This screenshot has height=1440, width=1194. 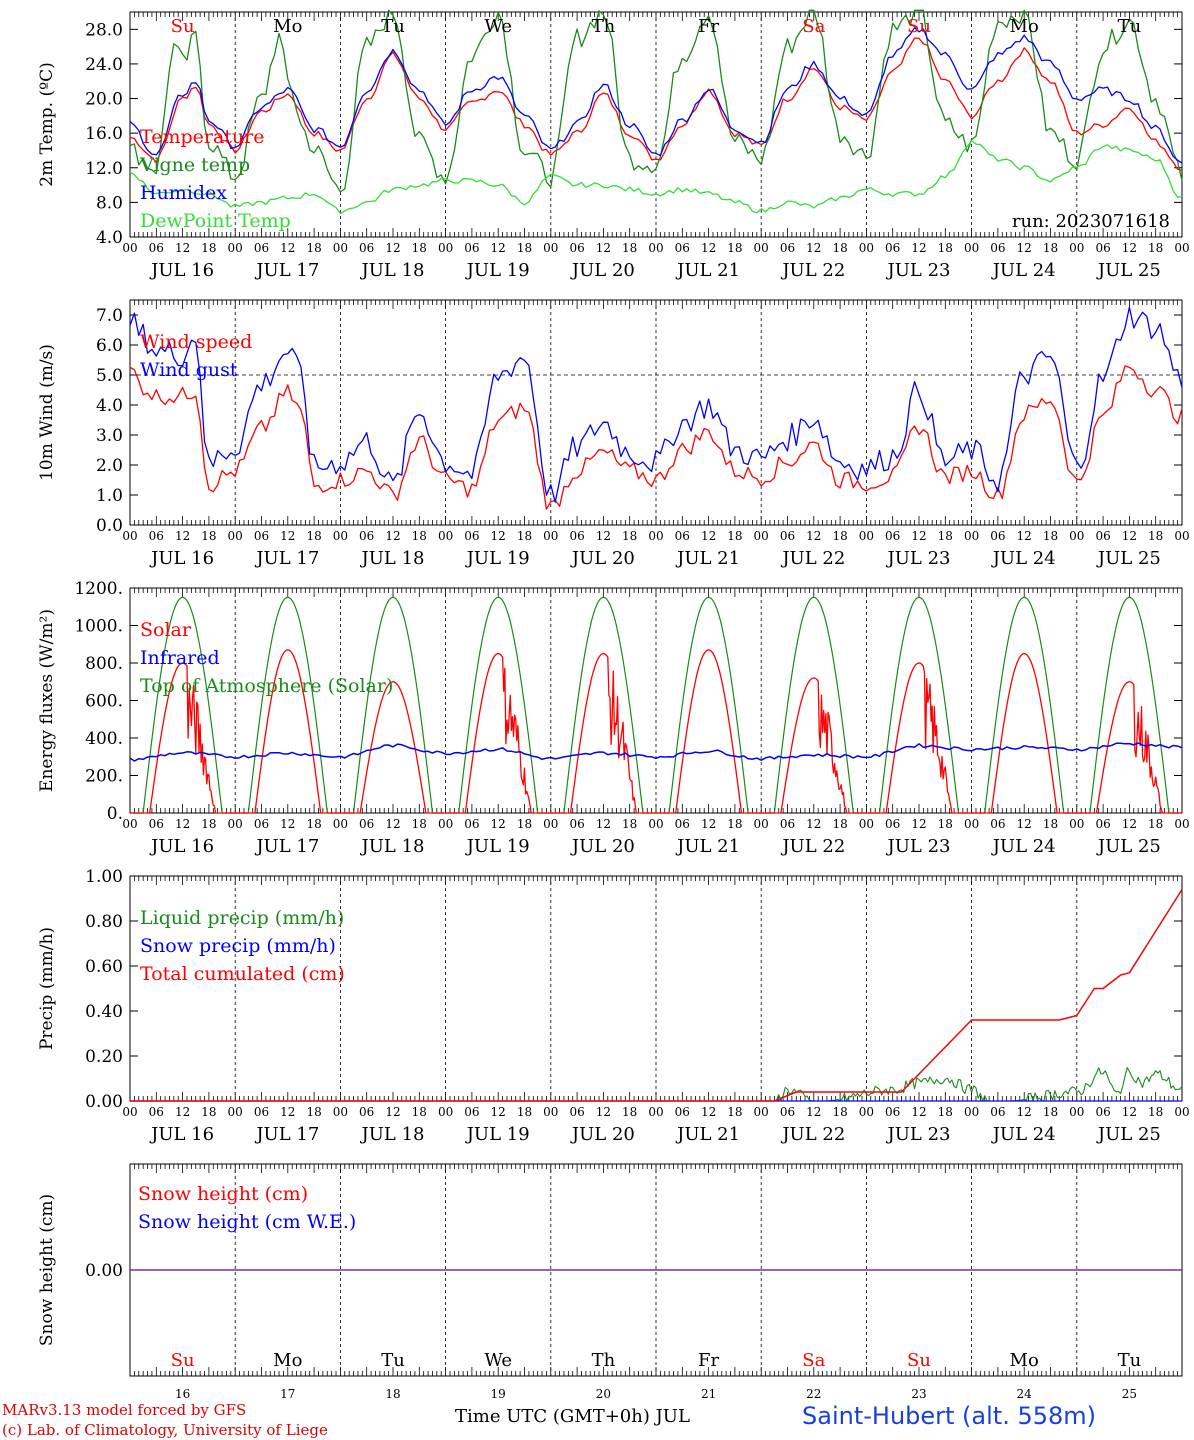 I want to click on legend-entry: Snow height (cm), so click(x=223, y=1194).